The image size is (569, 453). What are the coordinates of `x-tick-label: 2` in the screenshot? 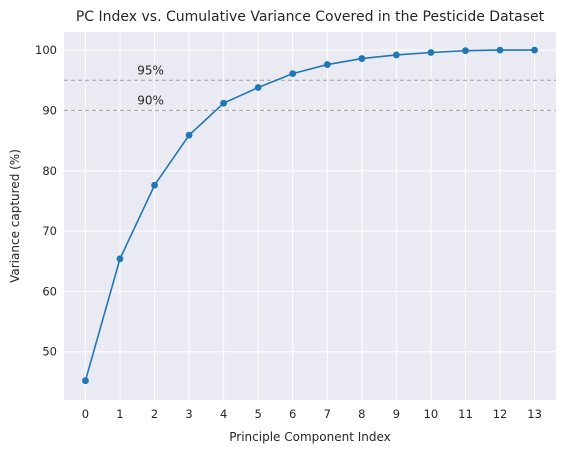 It's located at (154, 414).